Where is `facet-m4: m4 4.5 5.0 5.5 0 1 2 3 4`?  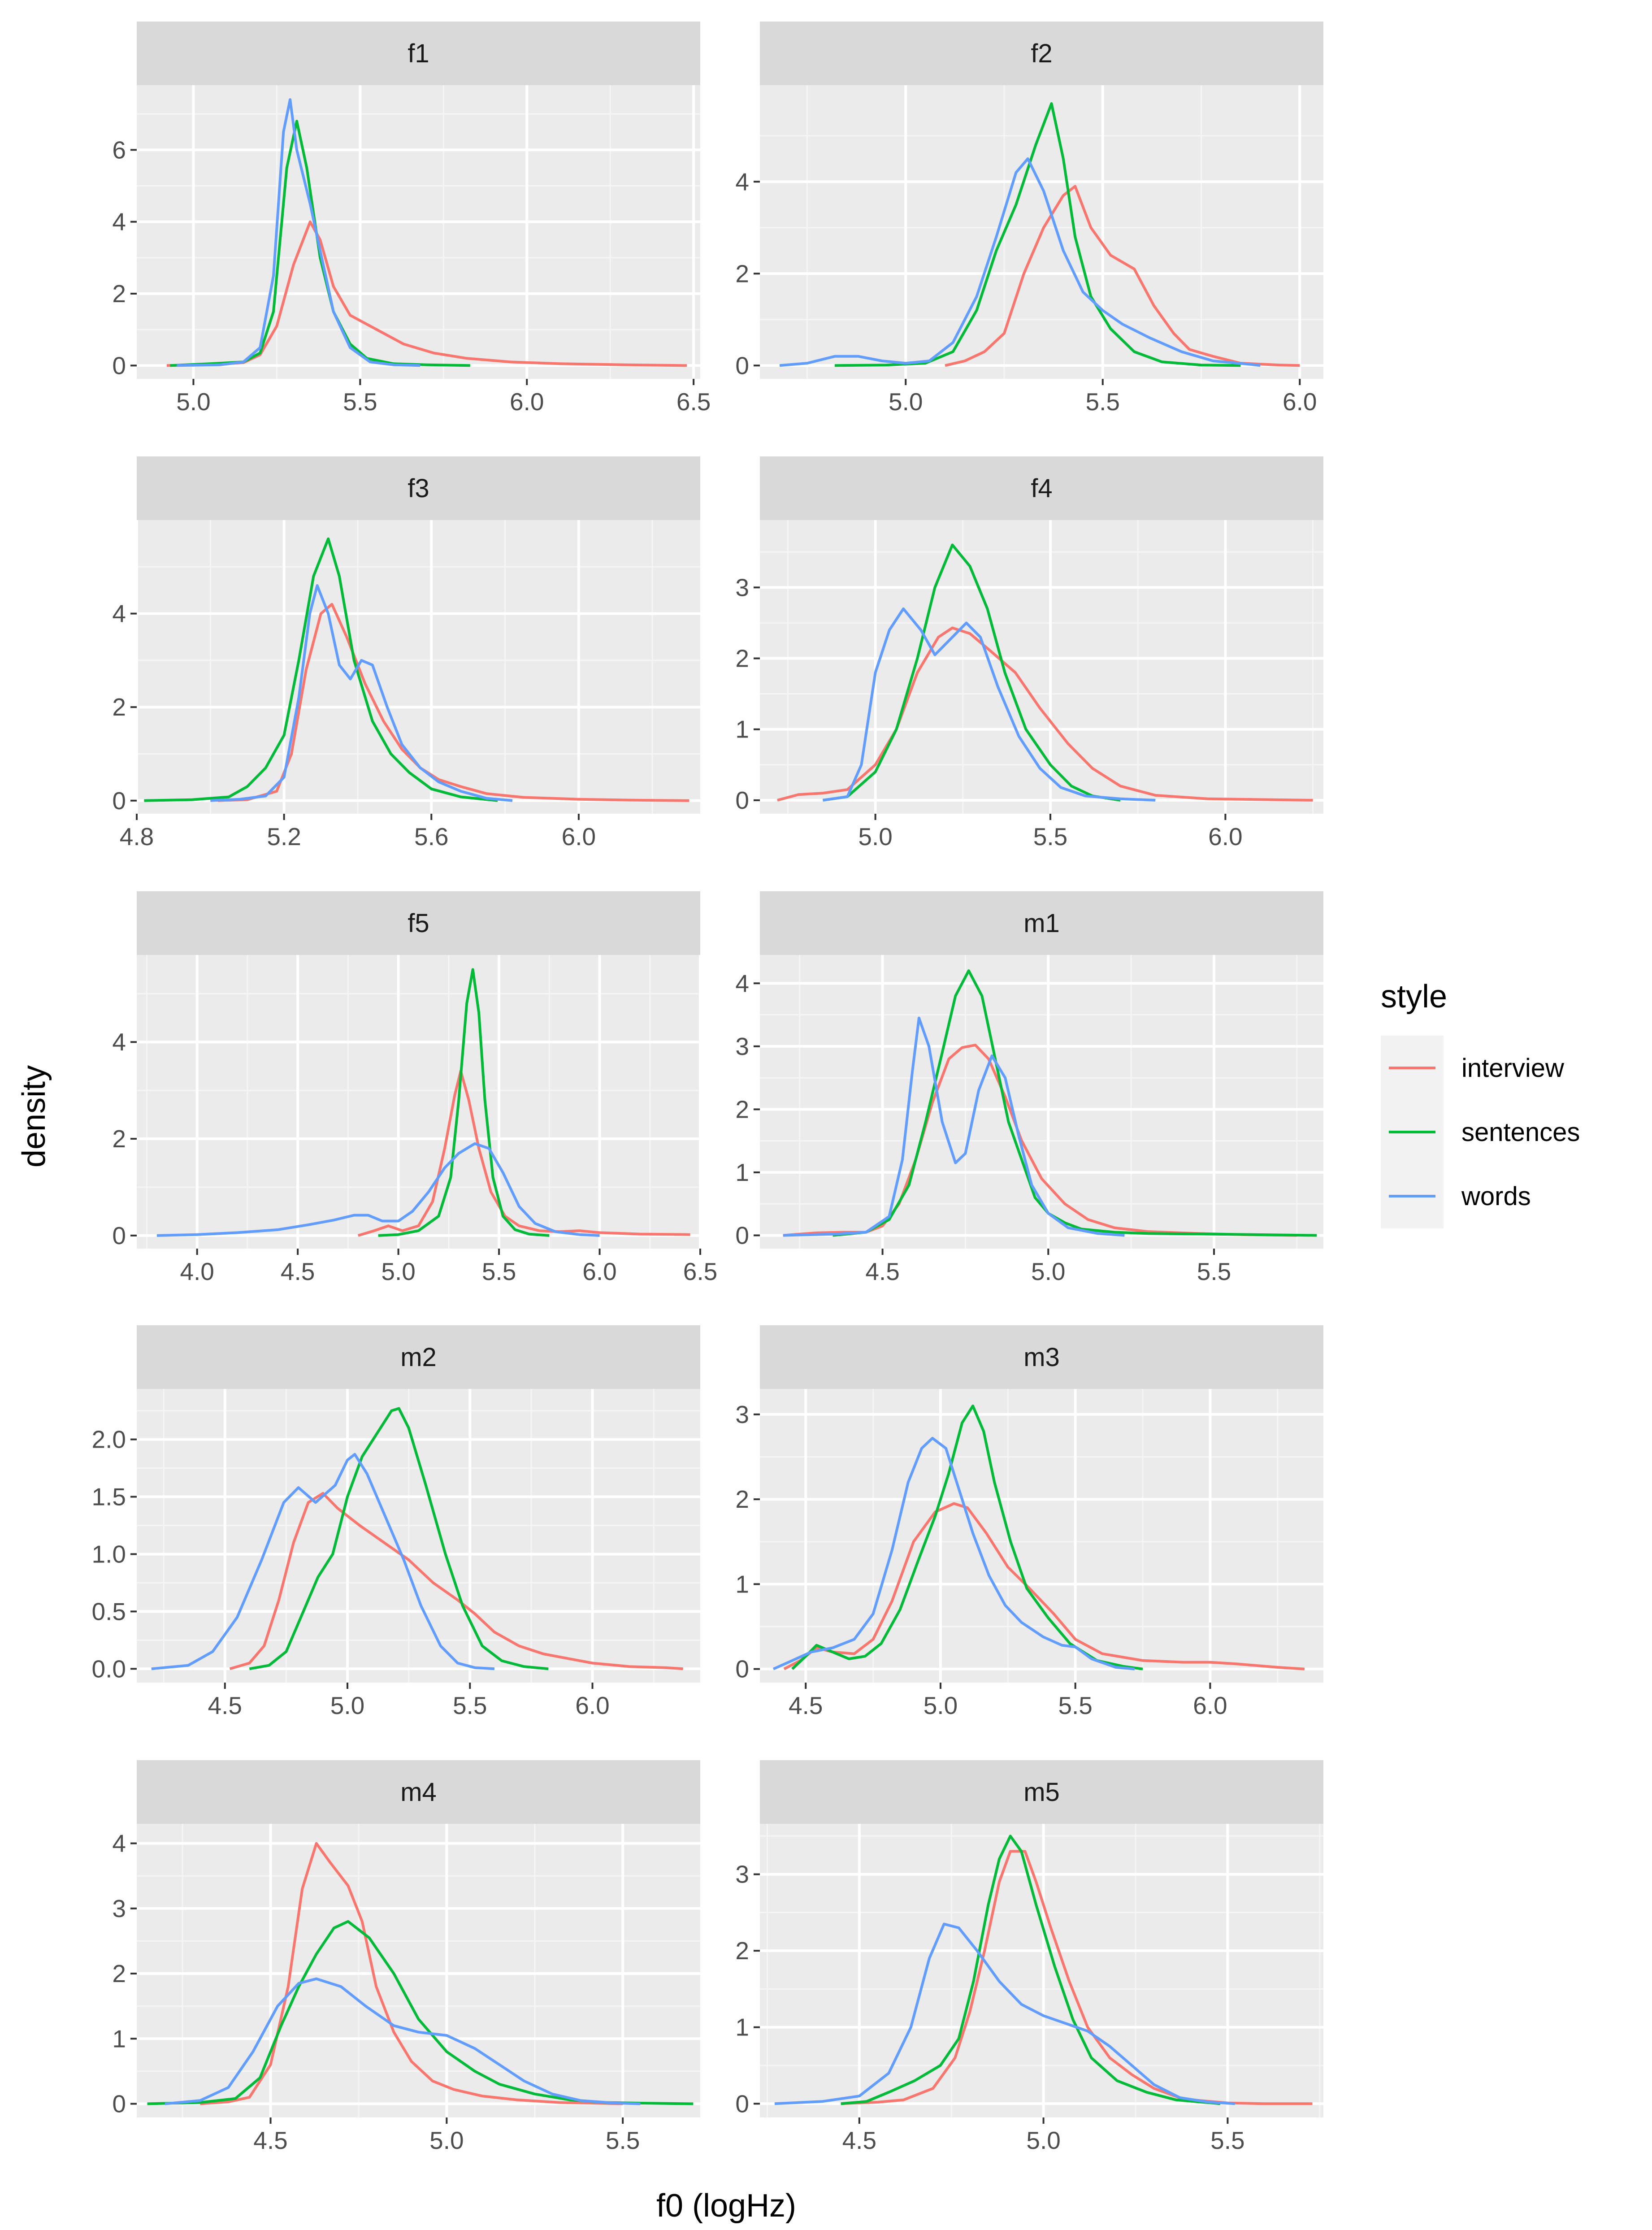
facet-m4: m4 4.5 5.0 5.5 0 1 2 3 4 is located at coordinates (406, 1957).